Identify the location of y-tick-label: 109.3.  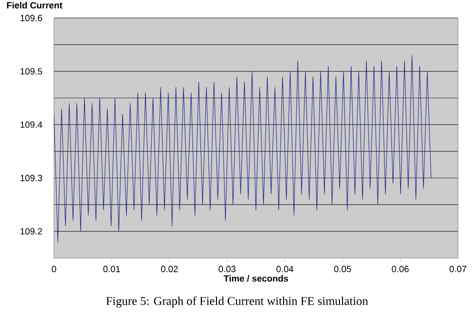
(31, 178).